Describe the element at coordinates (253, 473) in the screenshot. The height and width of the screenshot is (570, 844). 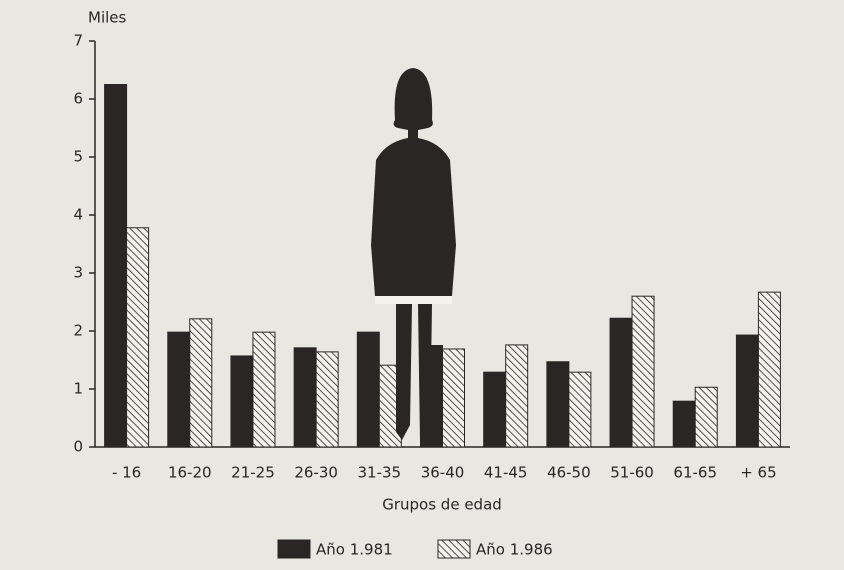
I see `x-tick-label: 21-25` at that location.